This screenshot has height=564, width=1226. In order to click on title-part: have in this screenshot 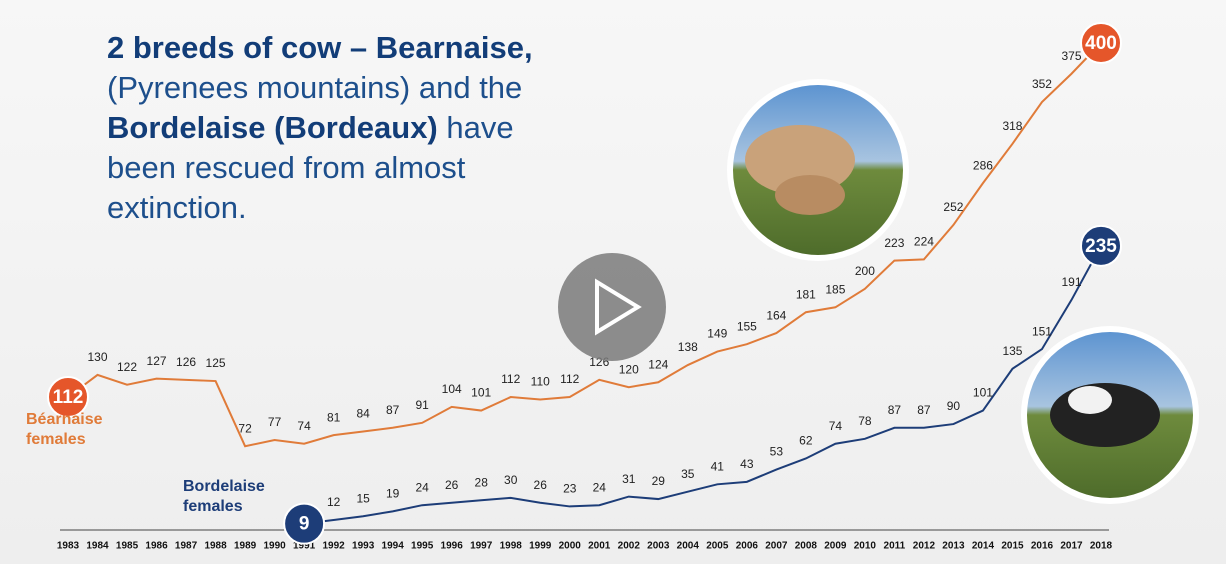, I will do `click(475, 127)`.